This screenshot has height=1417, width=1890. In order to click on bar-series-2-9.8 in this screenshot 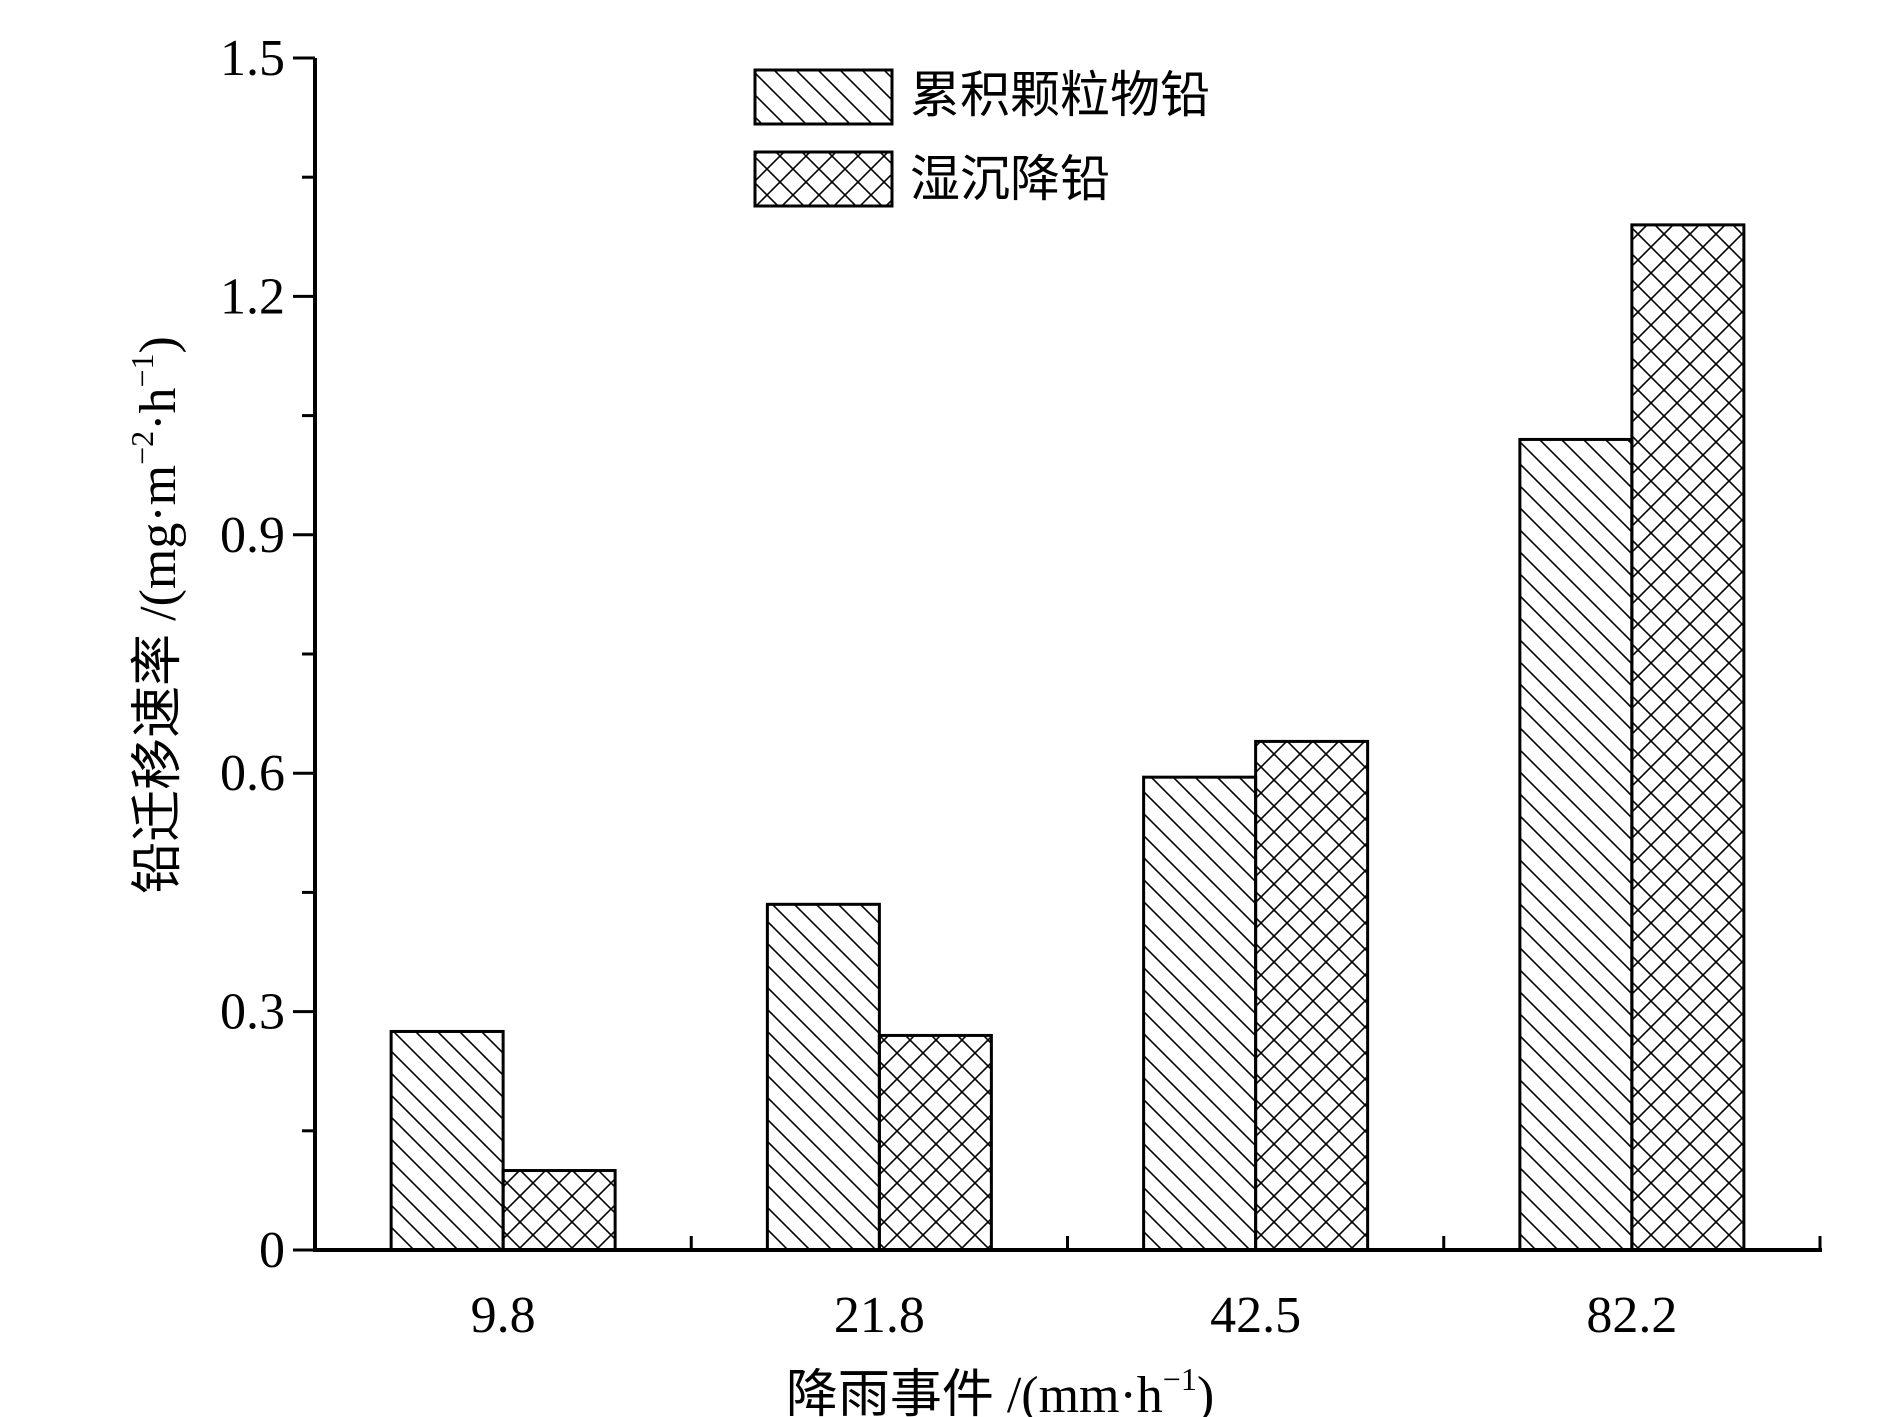, I will do `click(559, 1210)`.